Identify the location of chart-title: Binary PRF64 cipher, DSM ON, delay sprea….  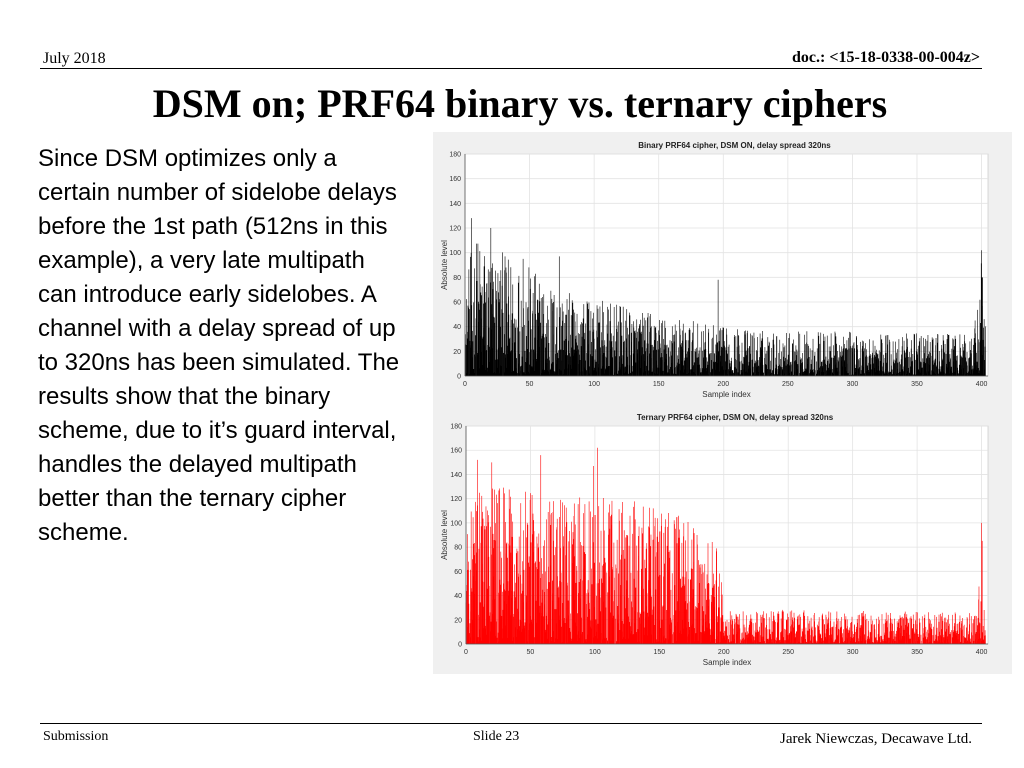
(734, 145).